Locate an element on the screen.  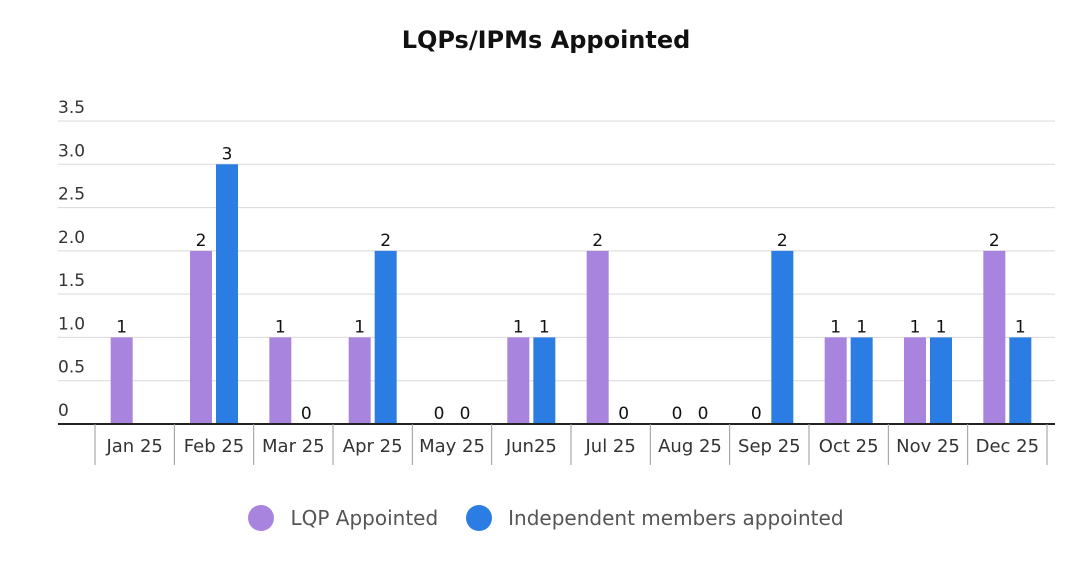
legend-item-independent: Independent members appointed is located at coordinates (655, 518).